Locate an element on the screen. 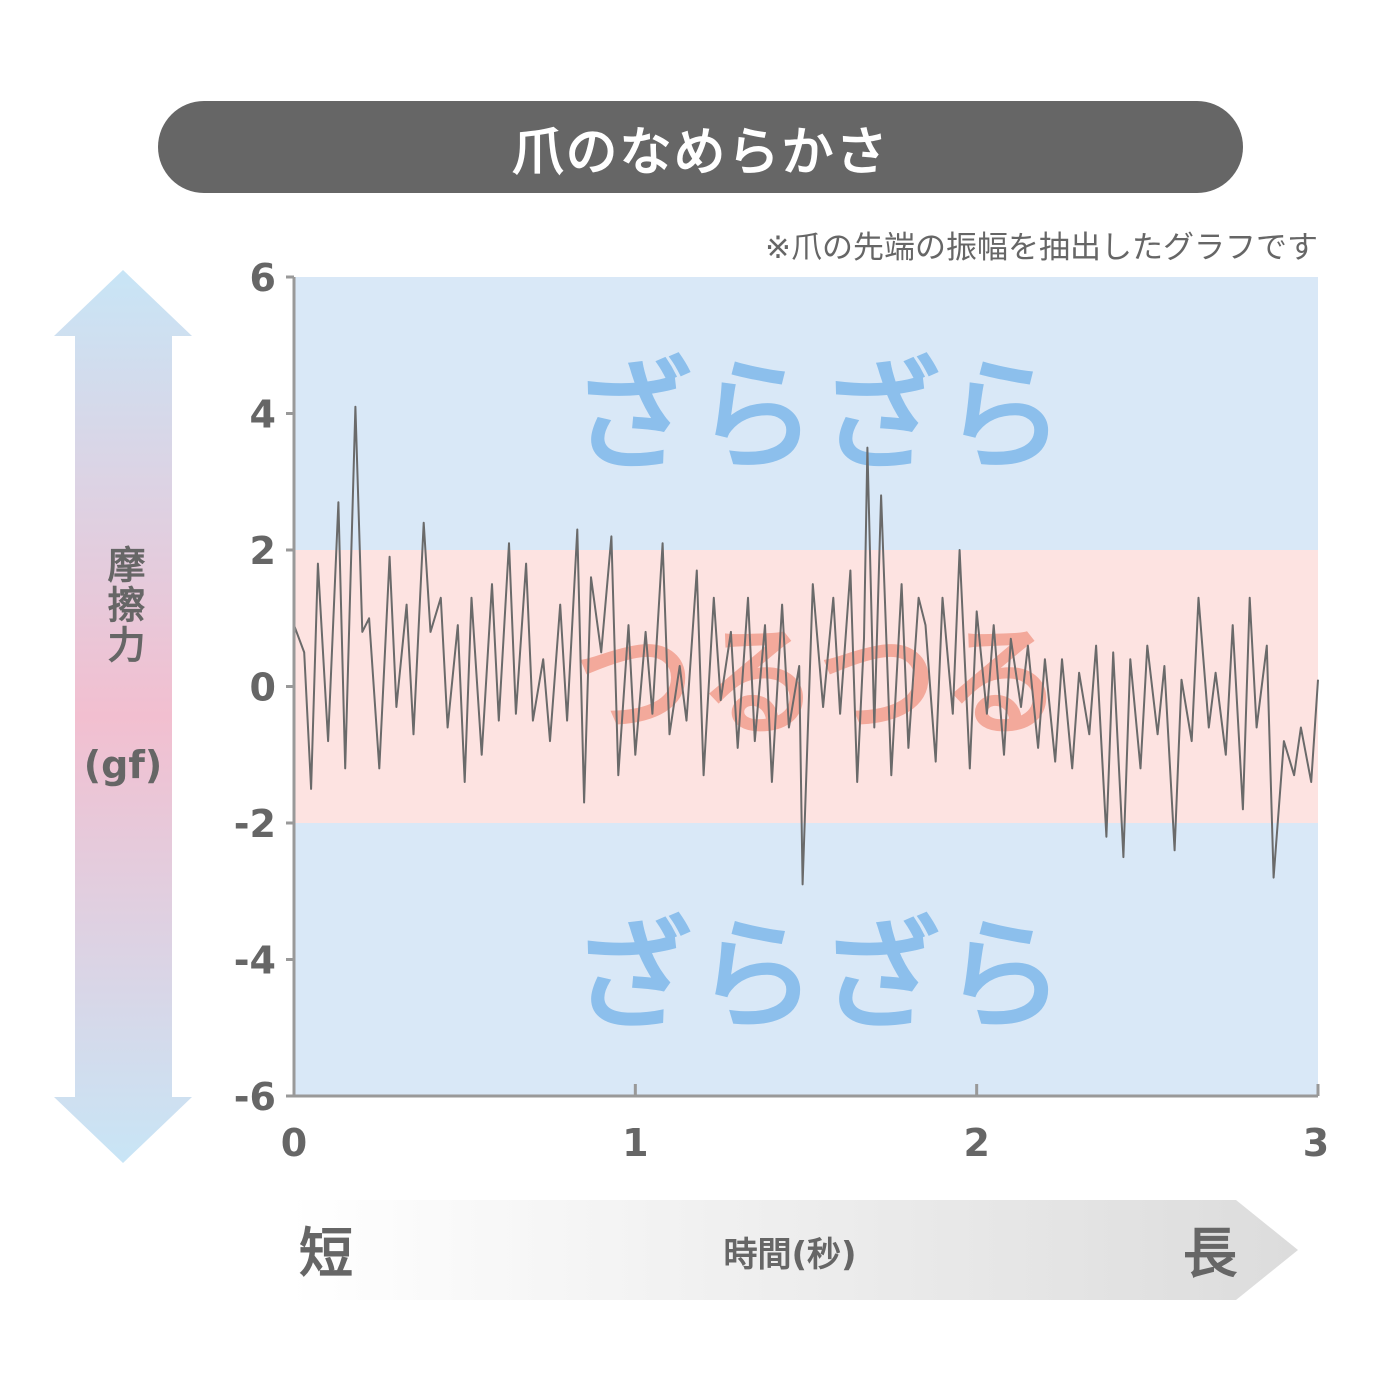  x-tick-label: 0 is located at coordinates (294, 1143).